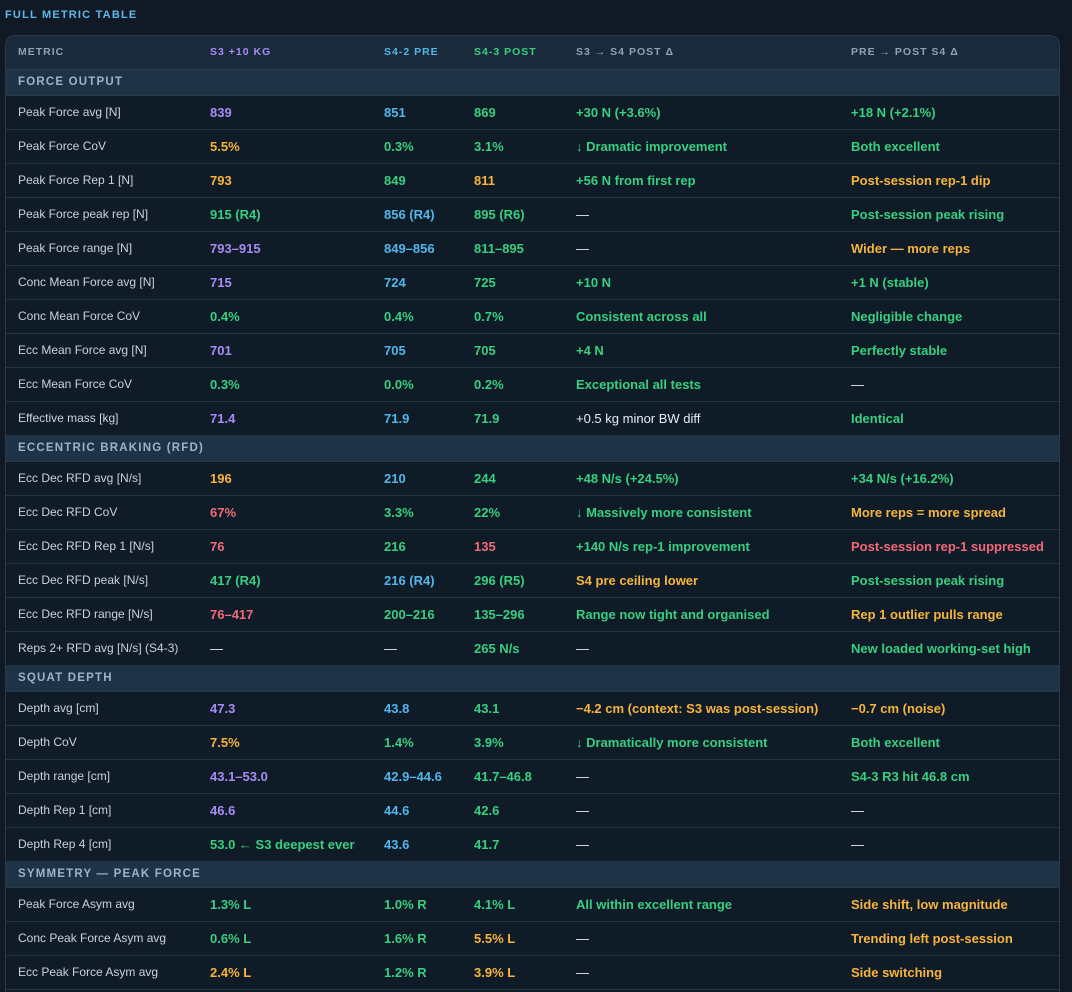 The image size is (1072, 992). Describe the element at coordinates (701, 478) in the screenshot. I see `cell-s3-to-s4-delta: +48 N/s (+24.5%)` at that location.